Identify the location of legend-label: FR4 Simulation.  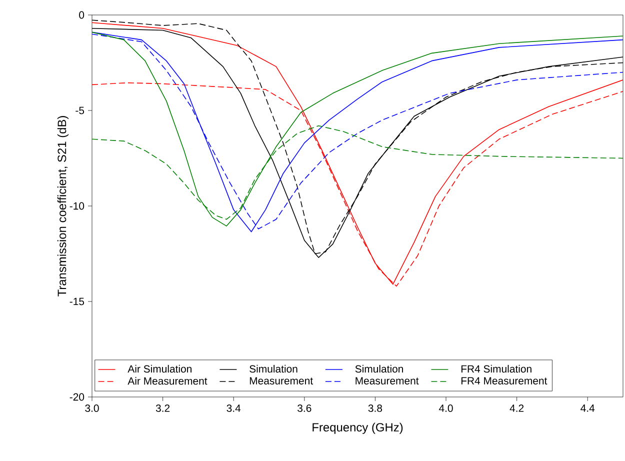
(496, 368).